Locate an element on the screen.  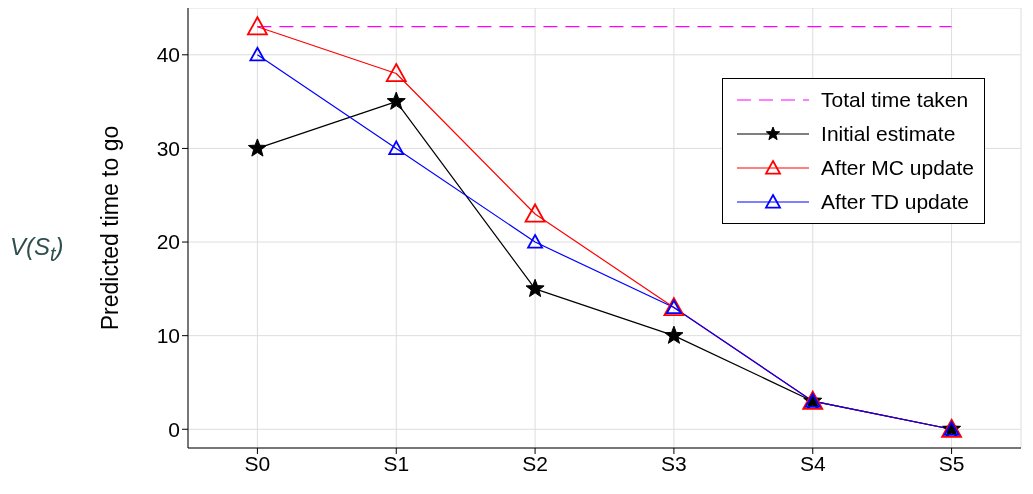
y-tick-label: 30 is located at coordinates (168, 148).